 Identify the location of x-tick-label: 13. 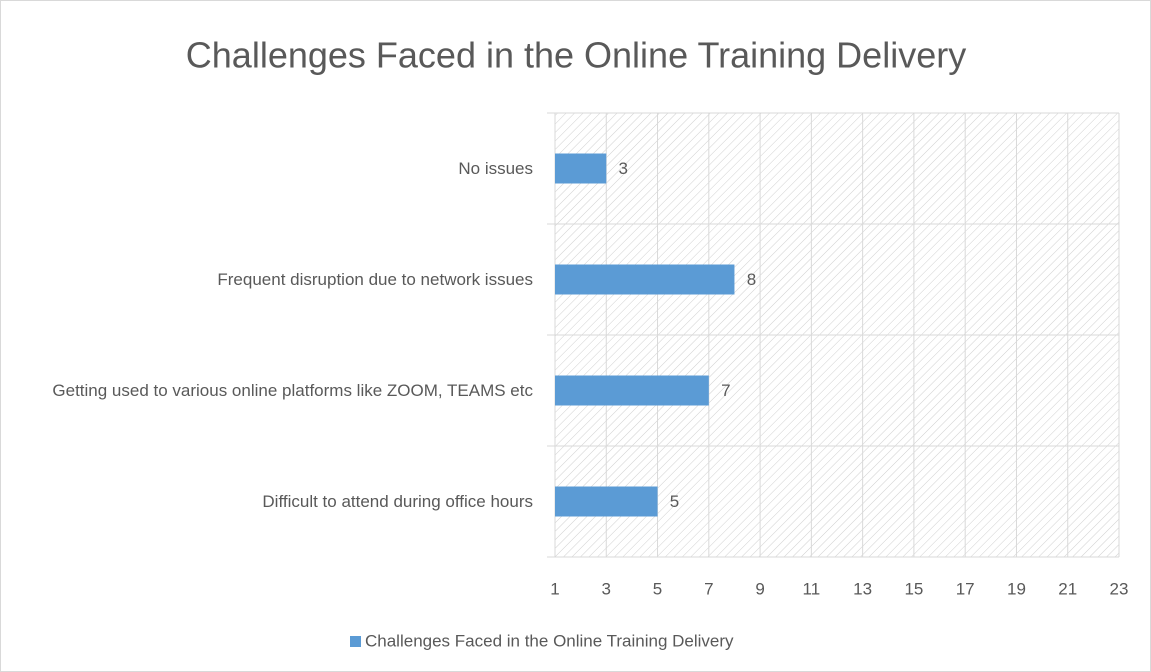
(862, 588).